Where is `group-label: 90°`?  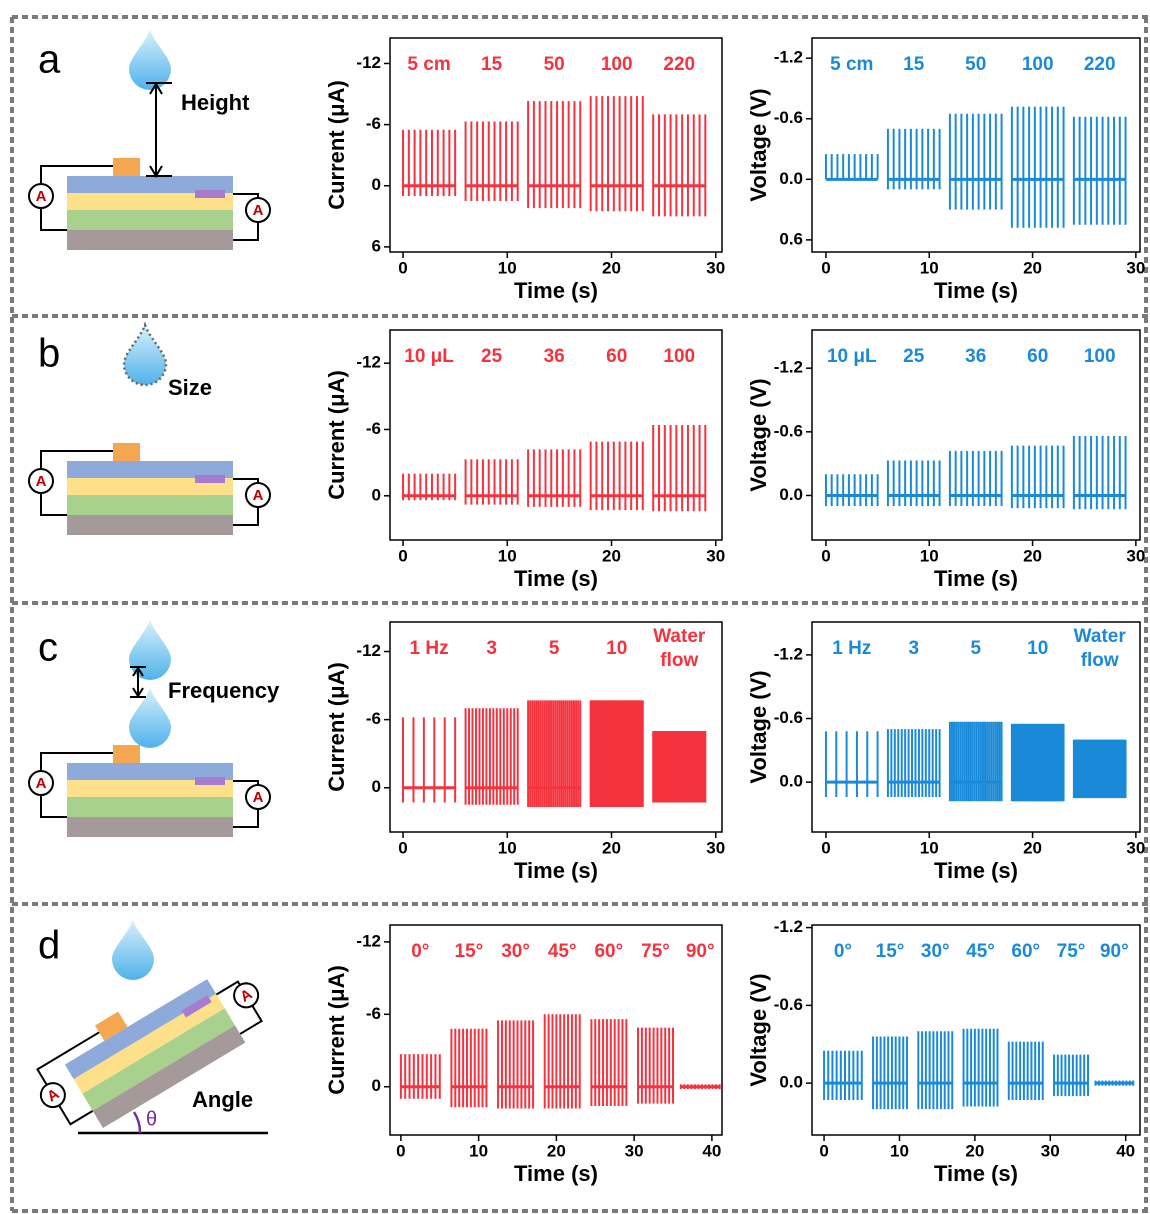 group-label: 90° is located at coordinates (1114, 951).